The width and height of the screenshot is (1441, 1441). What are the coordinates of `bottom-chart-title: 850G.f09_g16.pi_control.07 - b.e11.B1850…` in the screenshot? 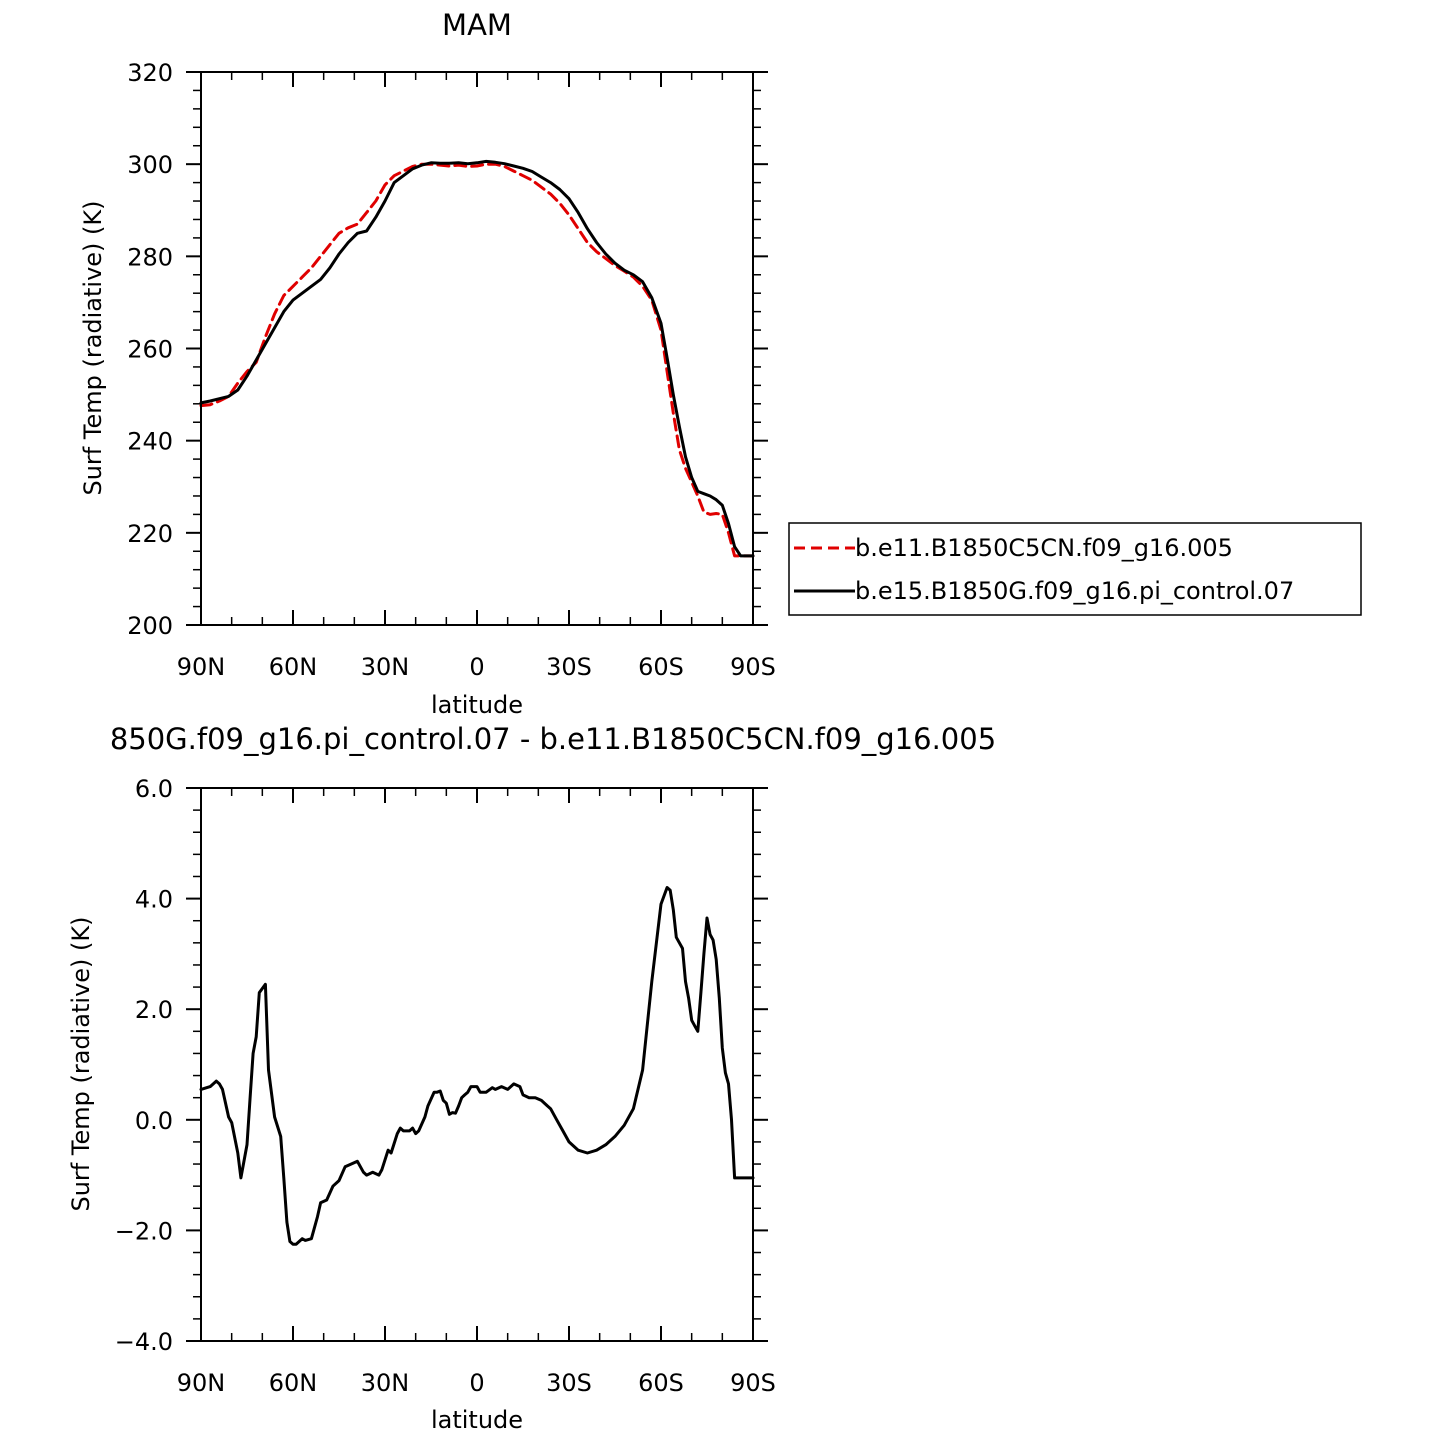 It's located at (553, 739).